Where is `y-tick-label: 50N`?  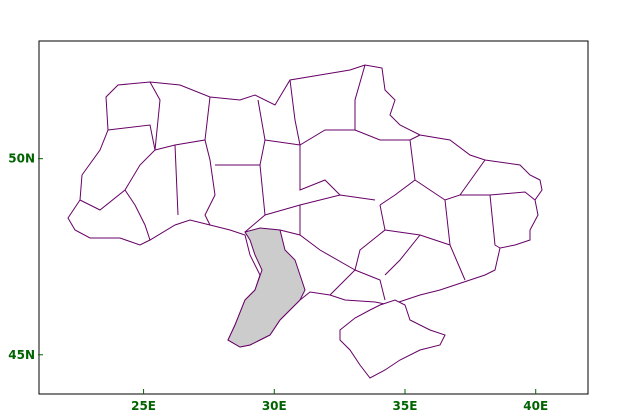
y-tick-label: 50N is located at coordinates (21, 159).